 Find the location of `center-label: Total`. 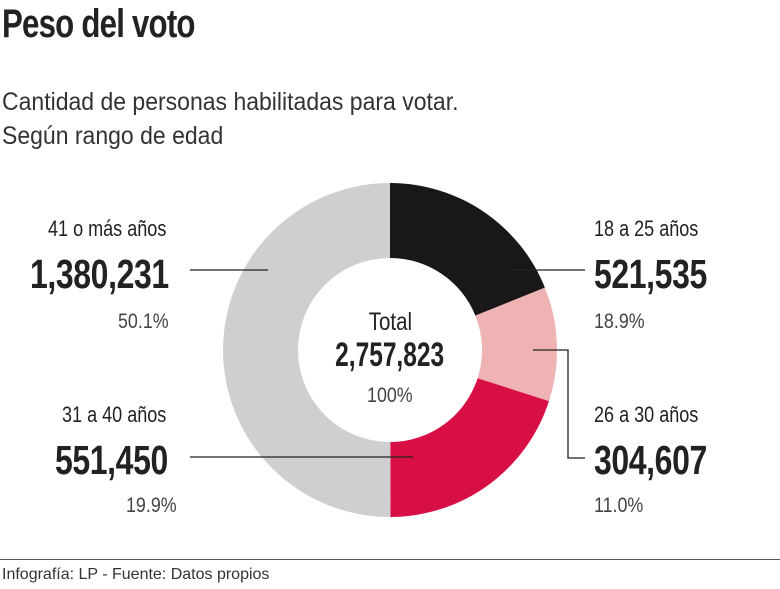

center-label: Total is located at coordinates (390, 322).